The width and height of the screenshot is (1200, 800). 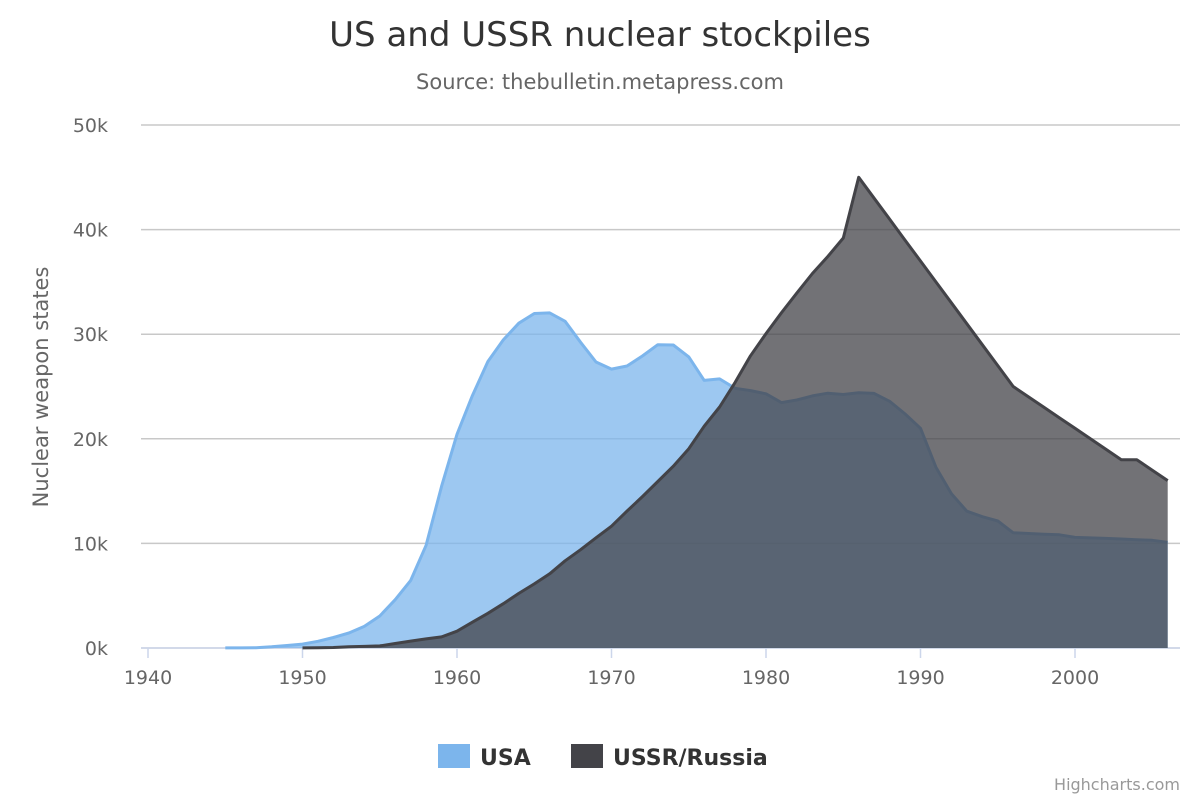 I want to click on y-tick-label: 0k, so click(x=96, y=649).